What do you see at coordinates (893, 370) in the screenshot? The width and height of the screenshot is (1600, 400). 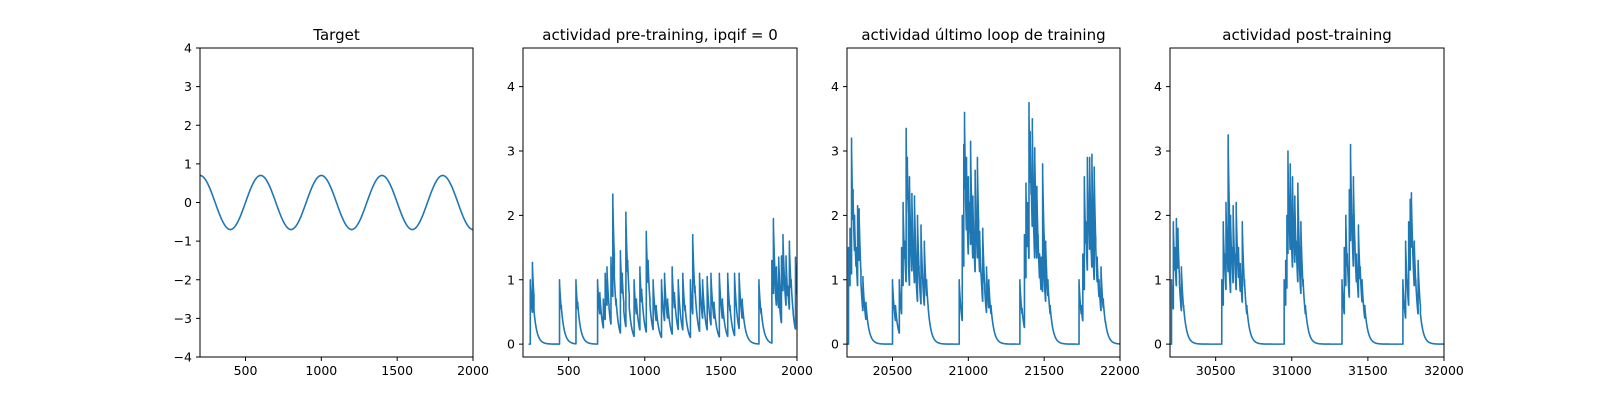 I see `x-tick-label: 20500` at bounding box center [893, 370].